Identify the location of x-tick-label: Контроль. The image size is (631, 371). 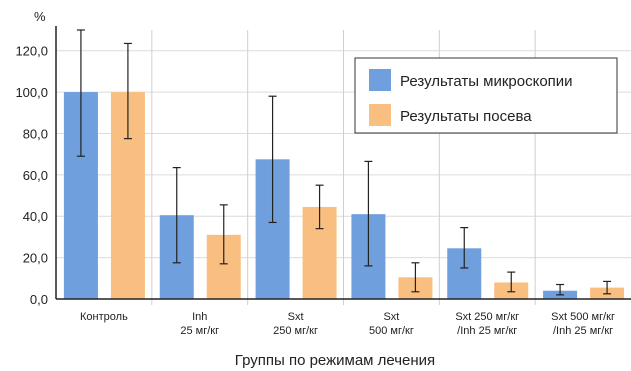
(104, 317).